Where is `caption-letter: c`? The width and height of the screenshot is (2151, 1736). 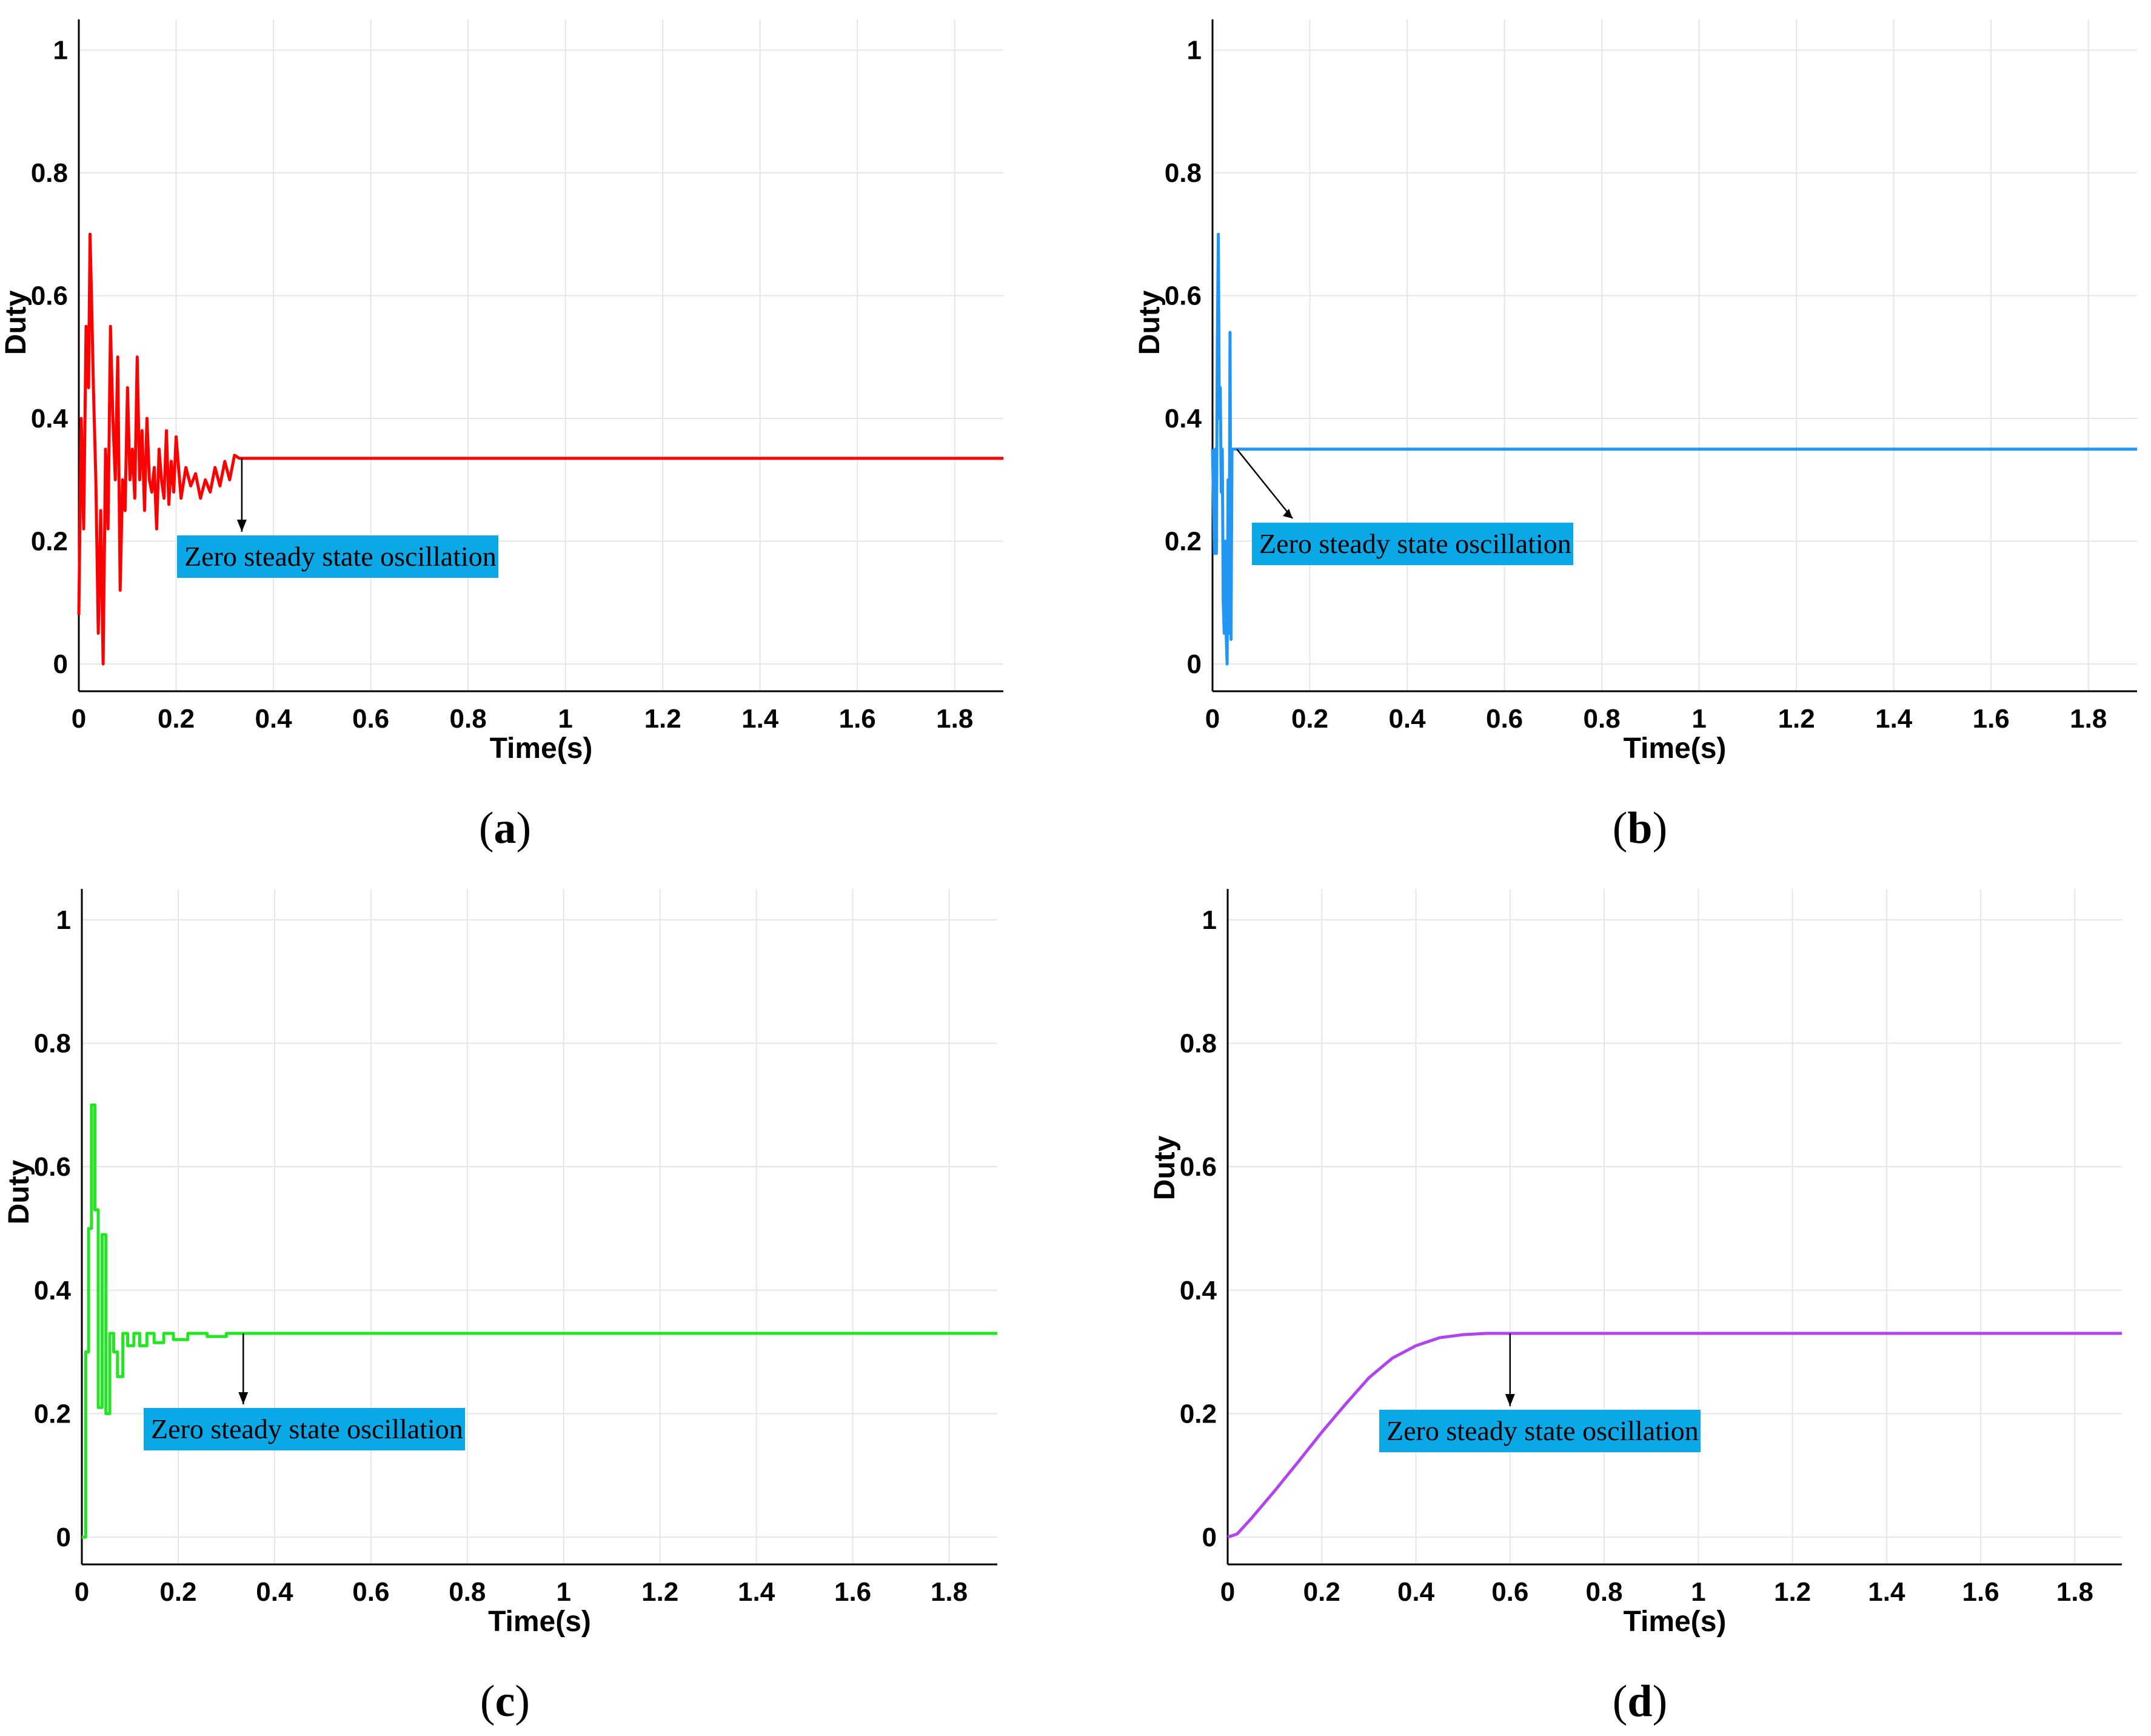 caption-letter: c is located at coordinates (505, 1702).